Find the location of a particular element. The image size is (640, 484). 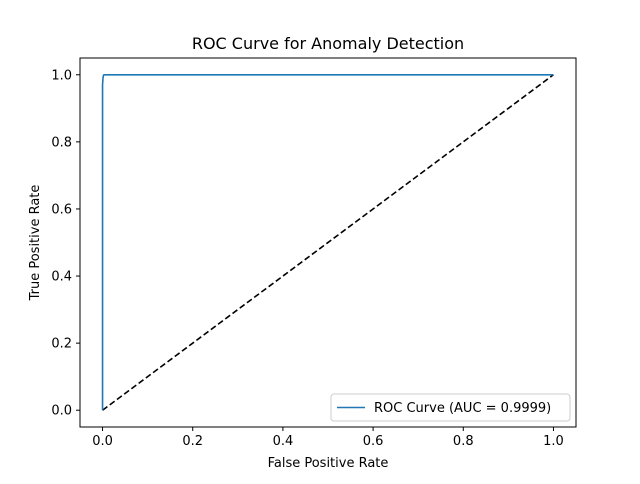

x-tick-label: 0.6 is located at coordinates (373, 441).